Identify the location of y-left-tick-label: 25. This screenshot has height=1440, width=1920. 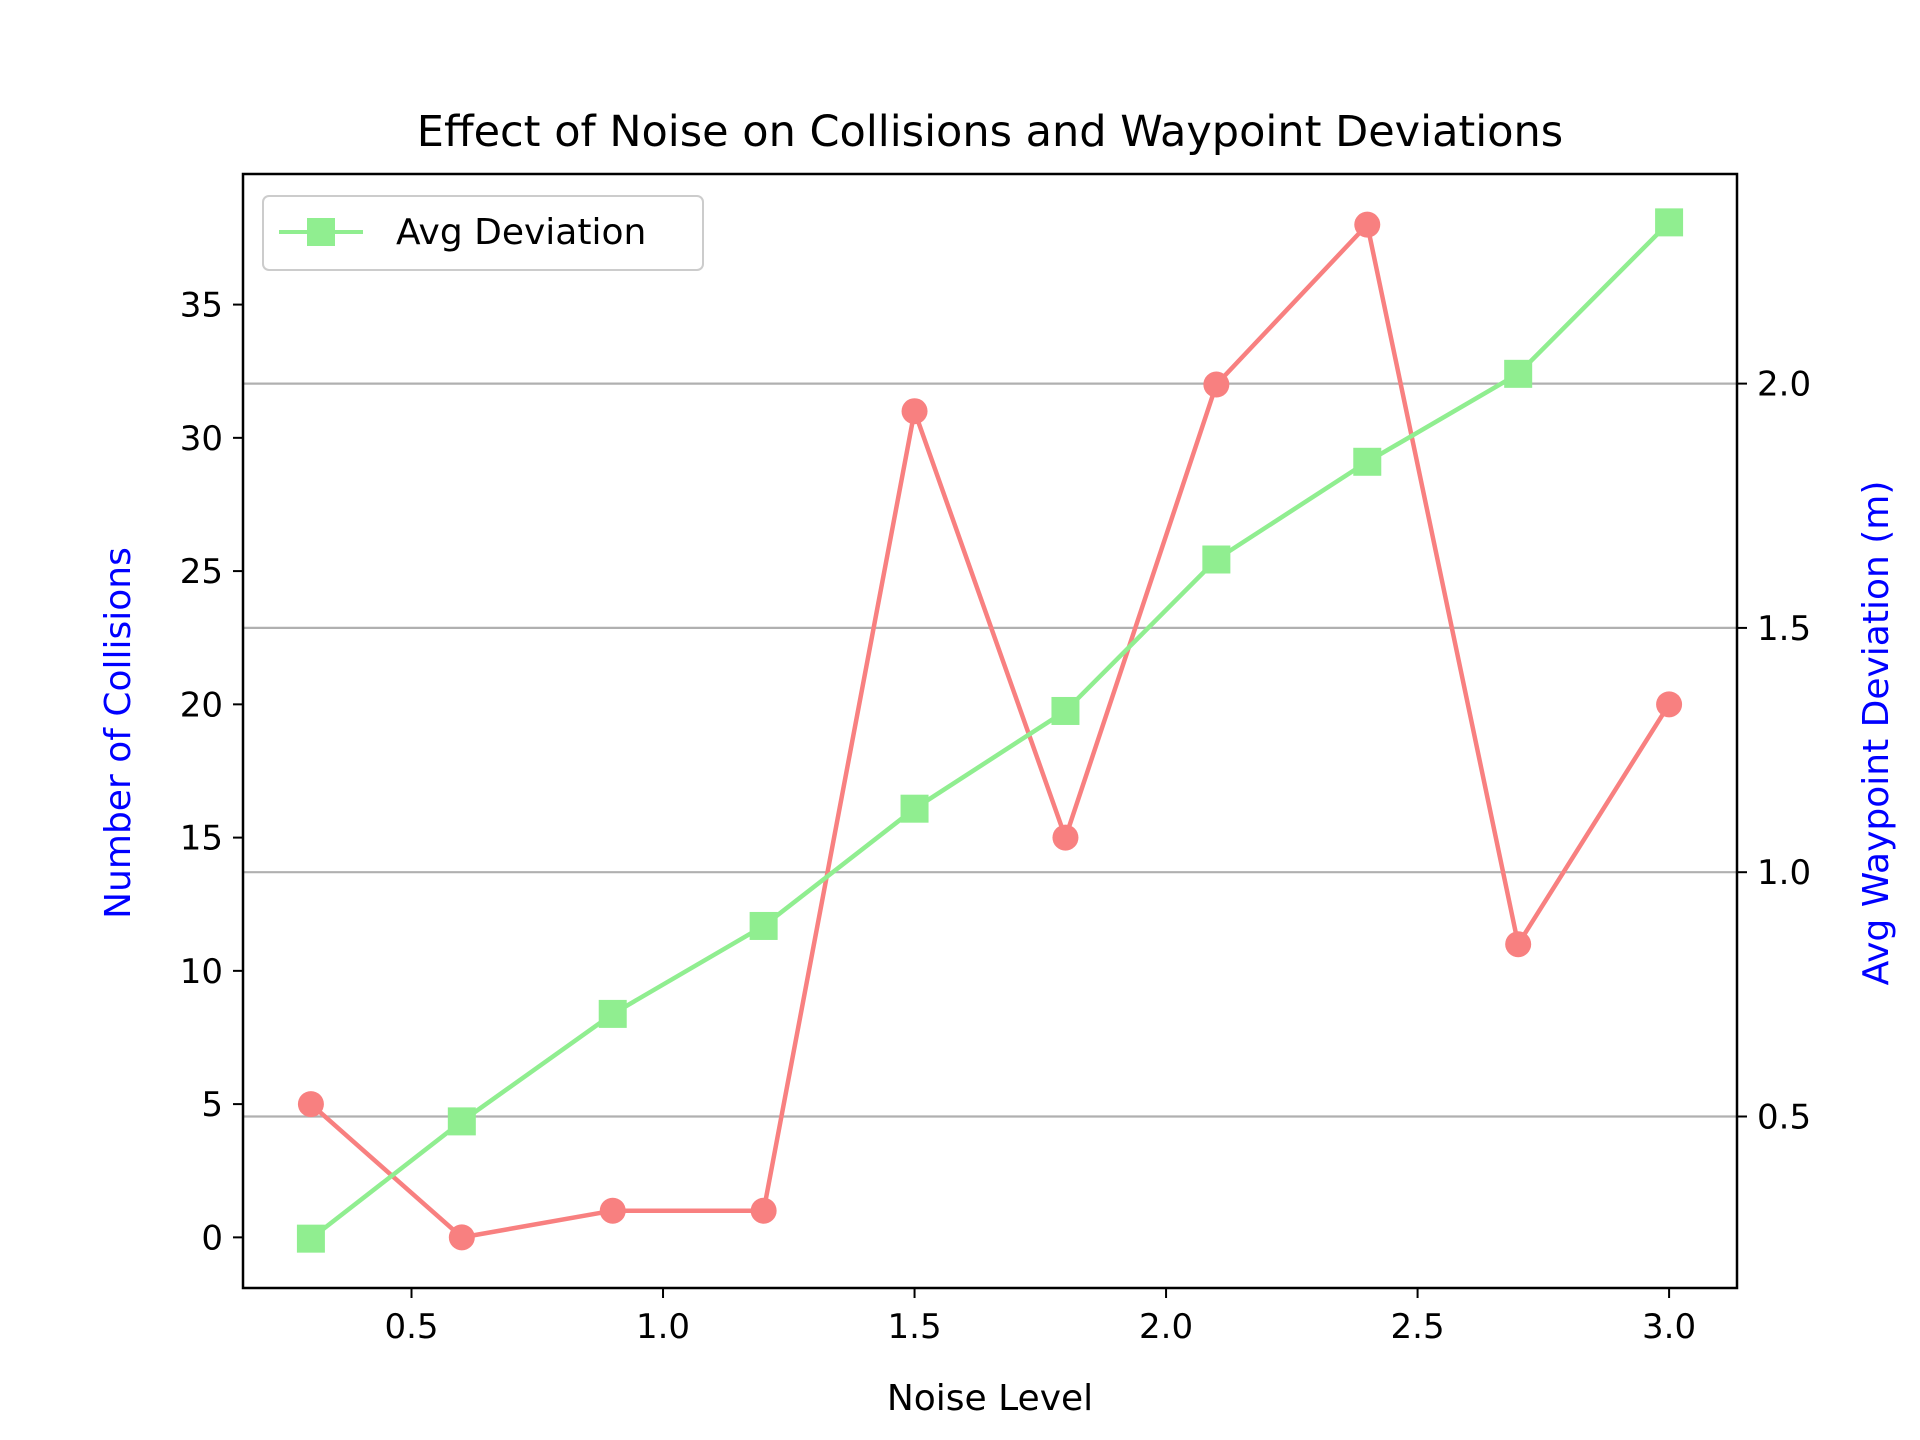
(201, 572).